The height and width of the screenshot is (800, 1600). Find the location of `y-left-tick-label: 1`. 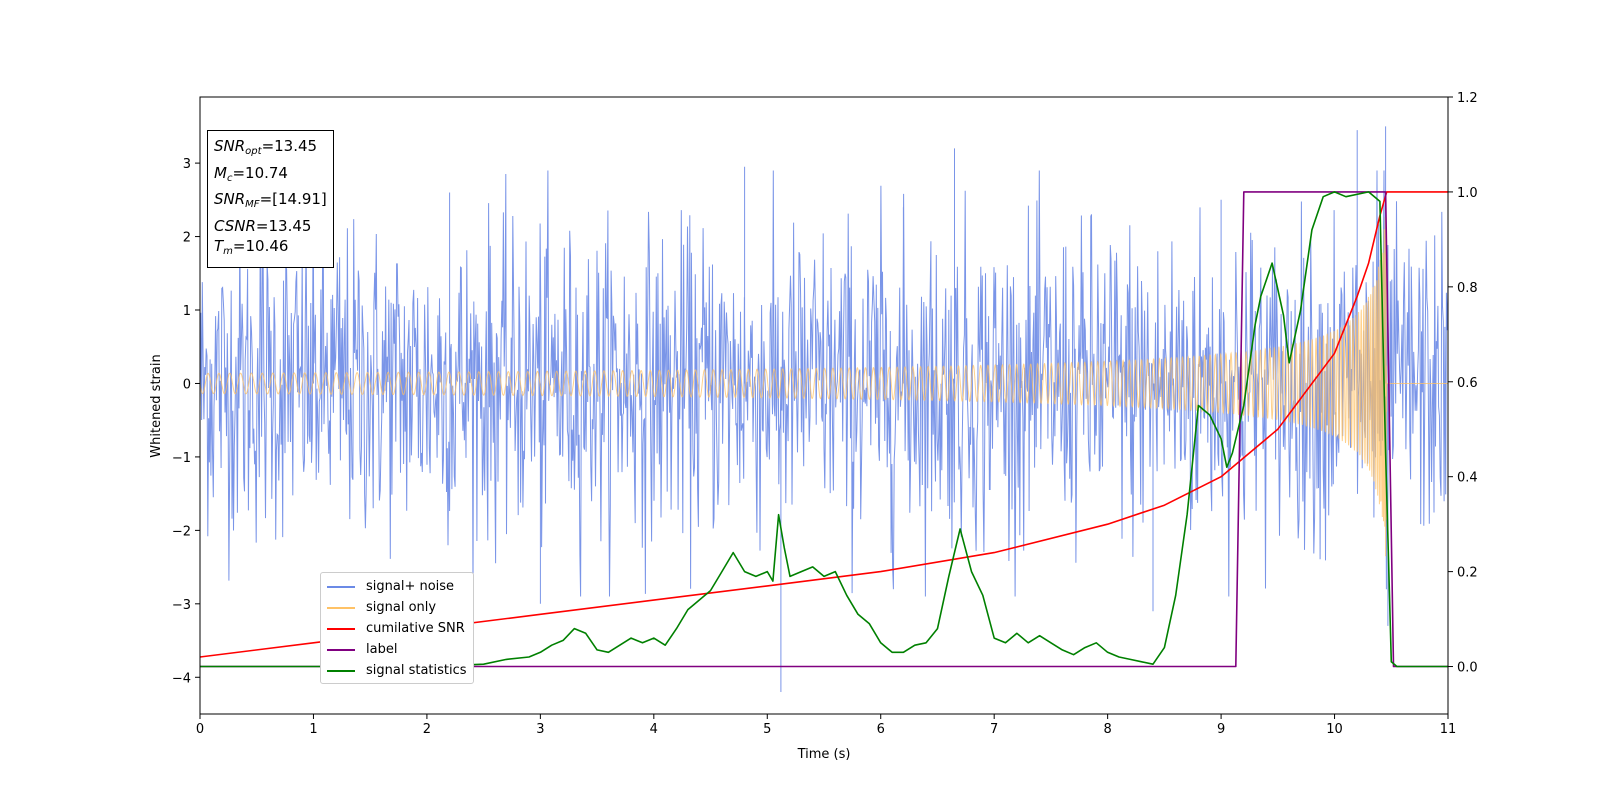

y-left-tick-label: 1 is located at coordinates (187, 311).